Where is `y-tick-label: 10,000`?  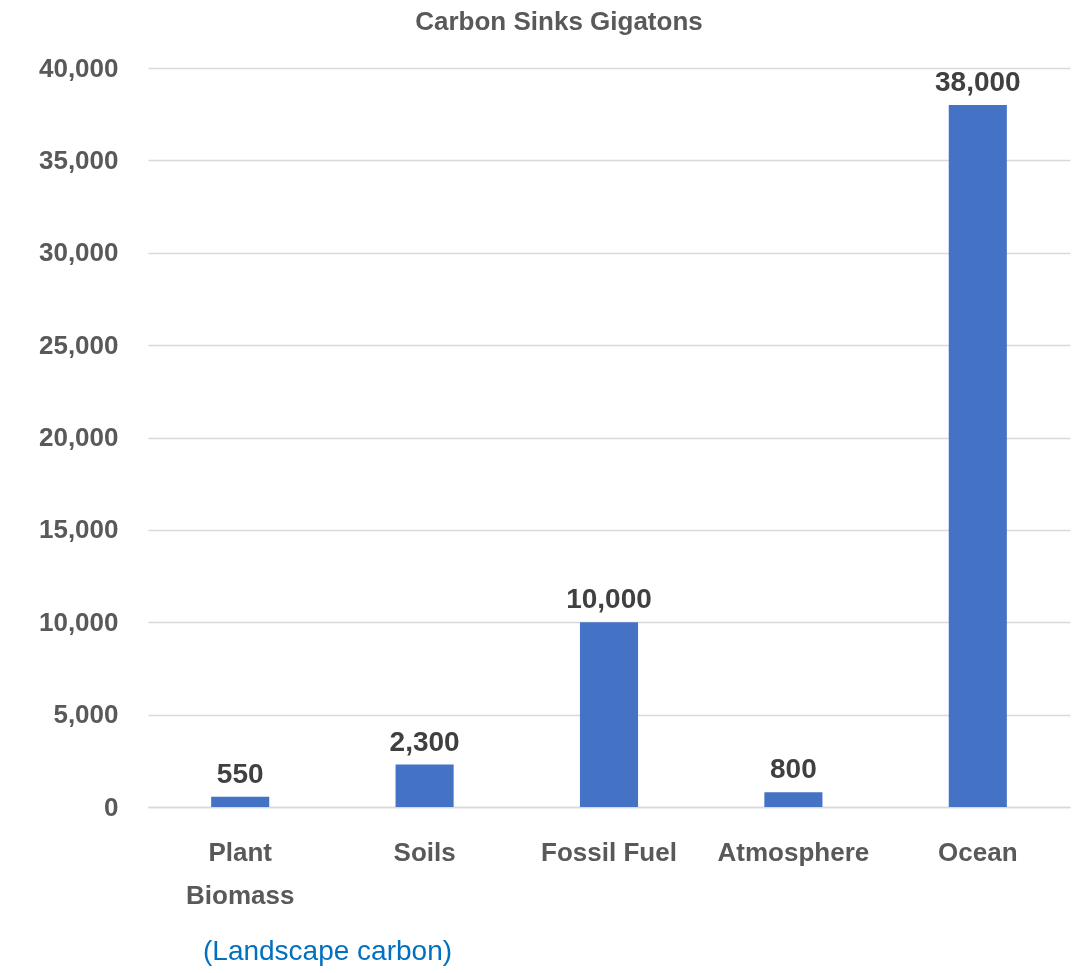
y-tick-label: 10,000 is located at coordinates (78, 621).